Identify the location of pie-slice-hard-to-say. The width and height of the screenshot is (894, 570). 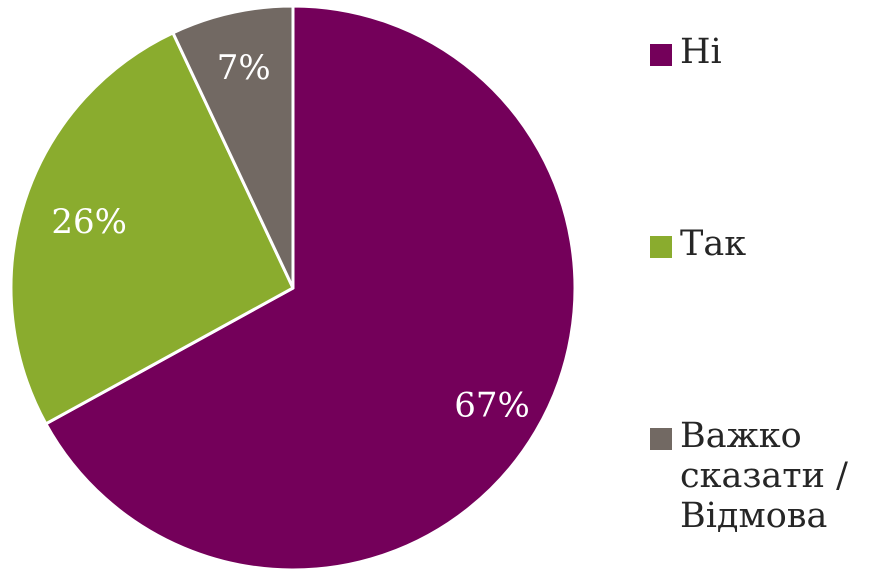
(233, 147).